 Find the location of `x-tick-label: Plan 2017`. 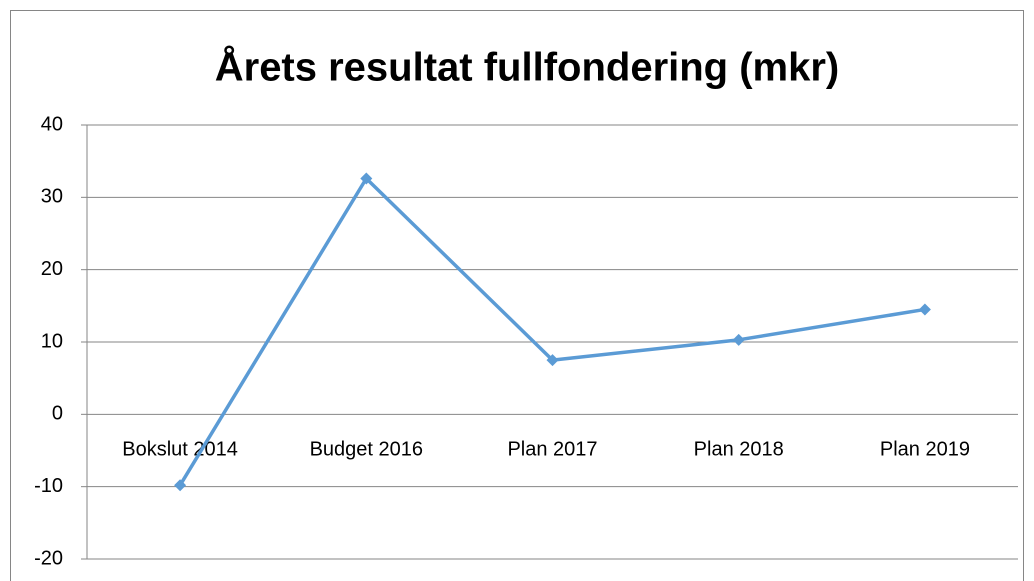

x-tick-label: Plan 2017 is located at coordinates (552, 450).